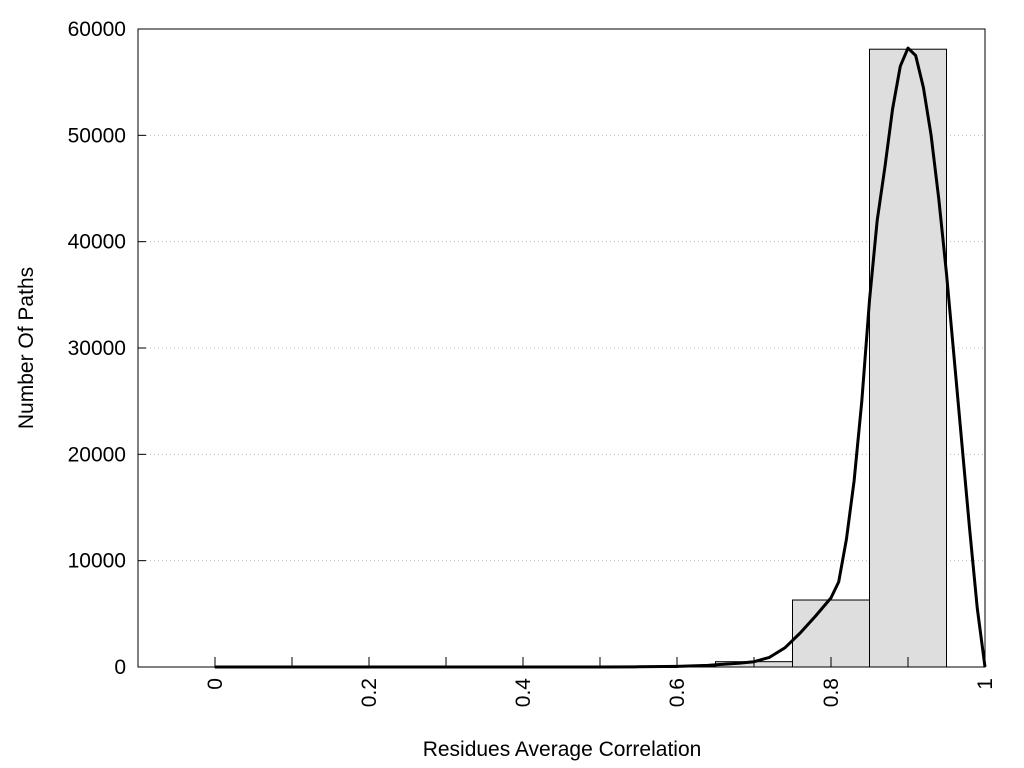  Describe the element at coordinates (97, 135) in the screenshot. I see `y-tick-label: 50000` at that location.